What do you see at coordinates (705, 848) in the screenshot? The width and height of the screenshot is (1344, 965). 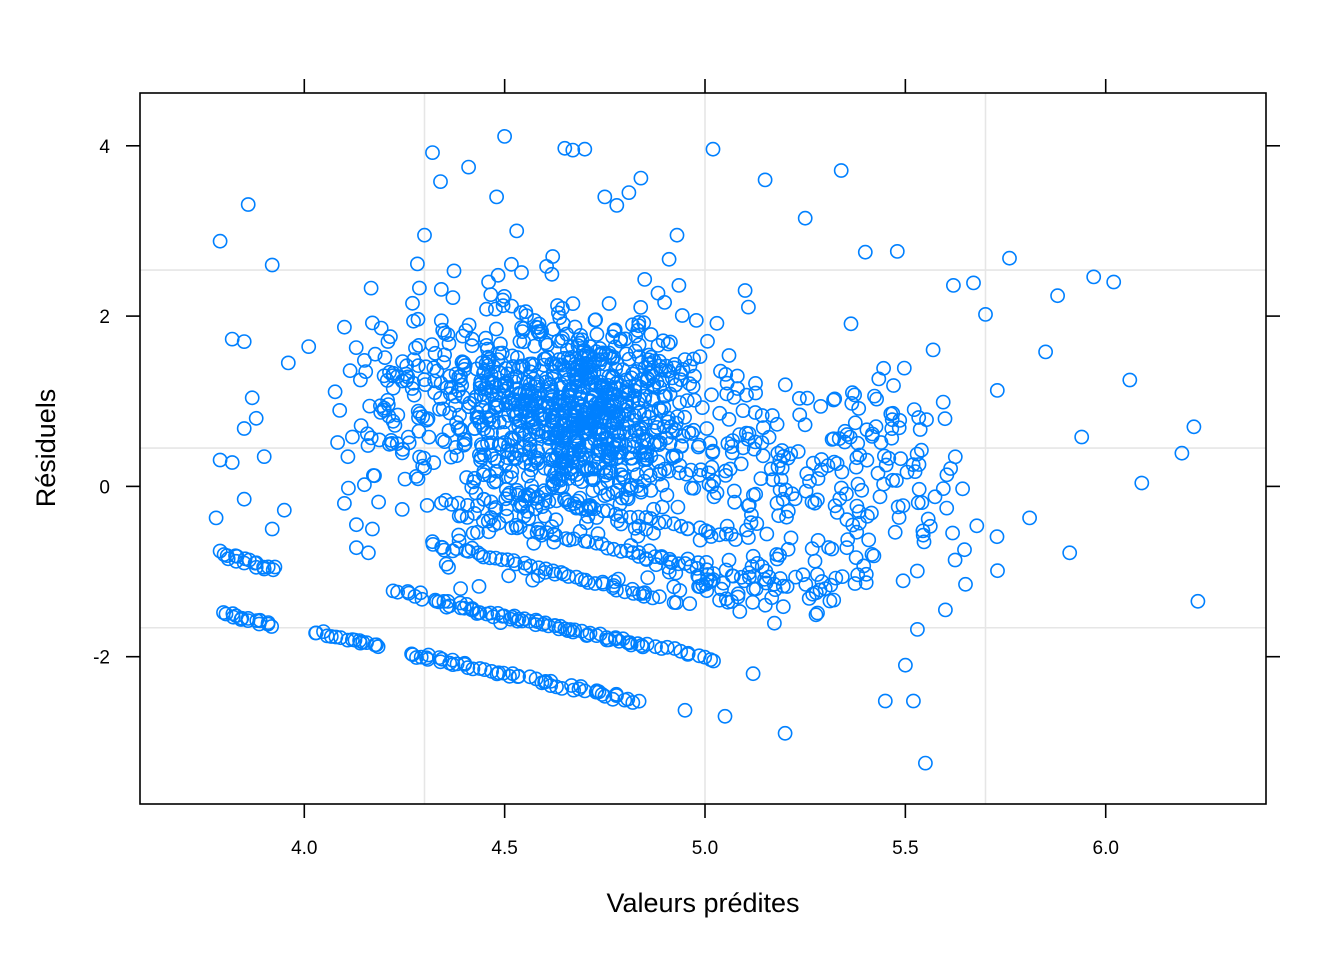 I see `x-tick-label: 5.0` at bounding box center [705, 848].